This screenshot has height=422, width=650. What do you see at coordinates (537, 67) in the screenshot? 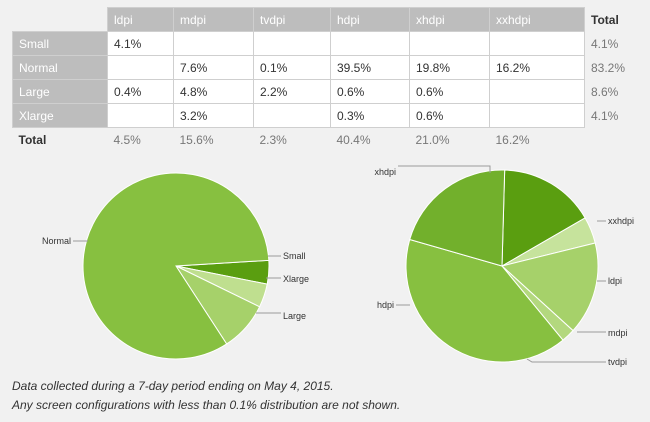
I see `table-cell: 16.2%` at bounding box center [537, 67].